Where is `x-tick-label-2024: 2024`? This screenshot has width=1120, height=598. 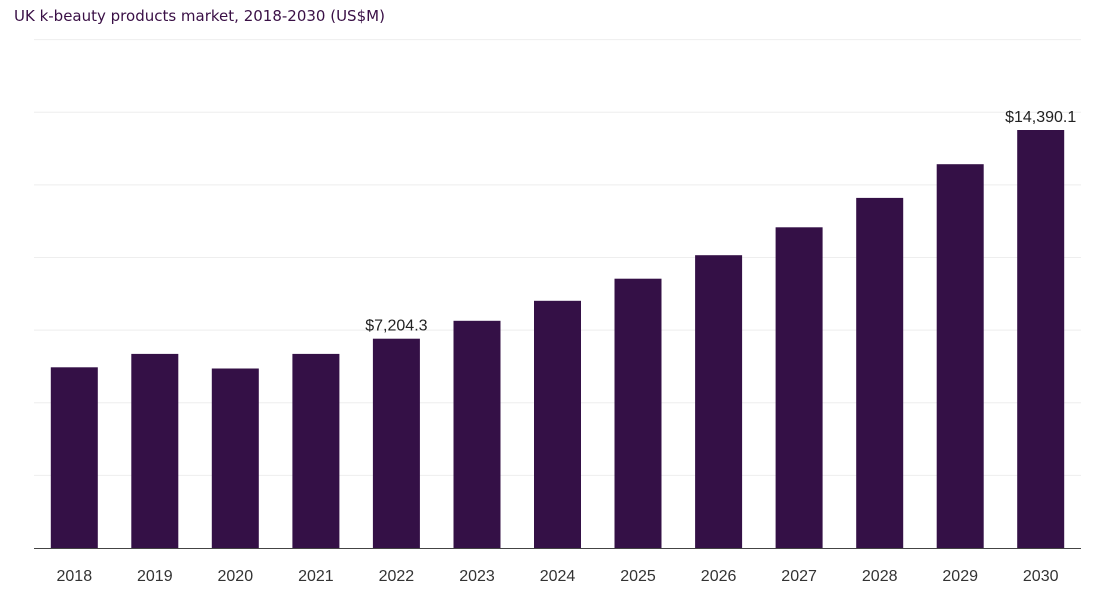
x-tick-label-2024: 2024 is located at coordinates (558, 576).